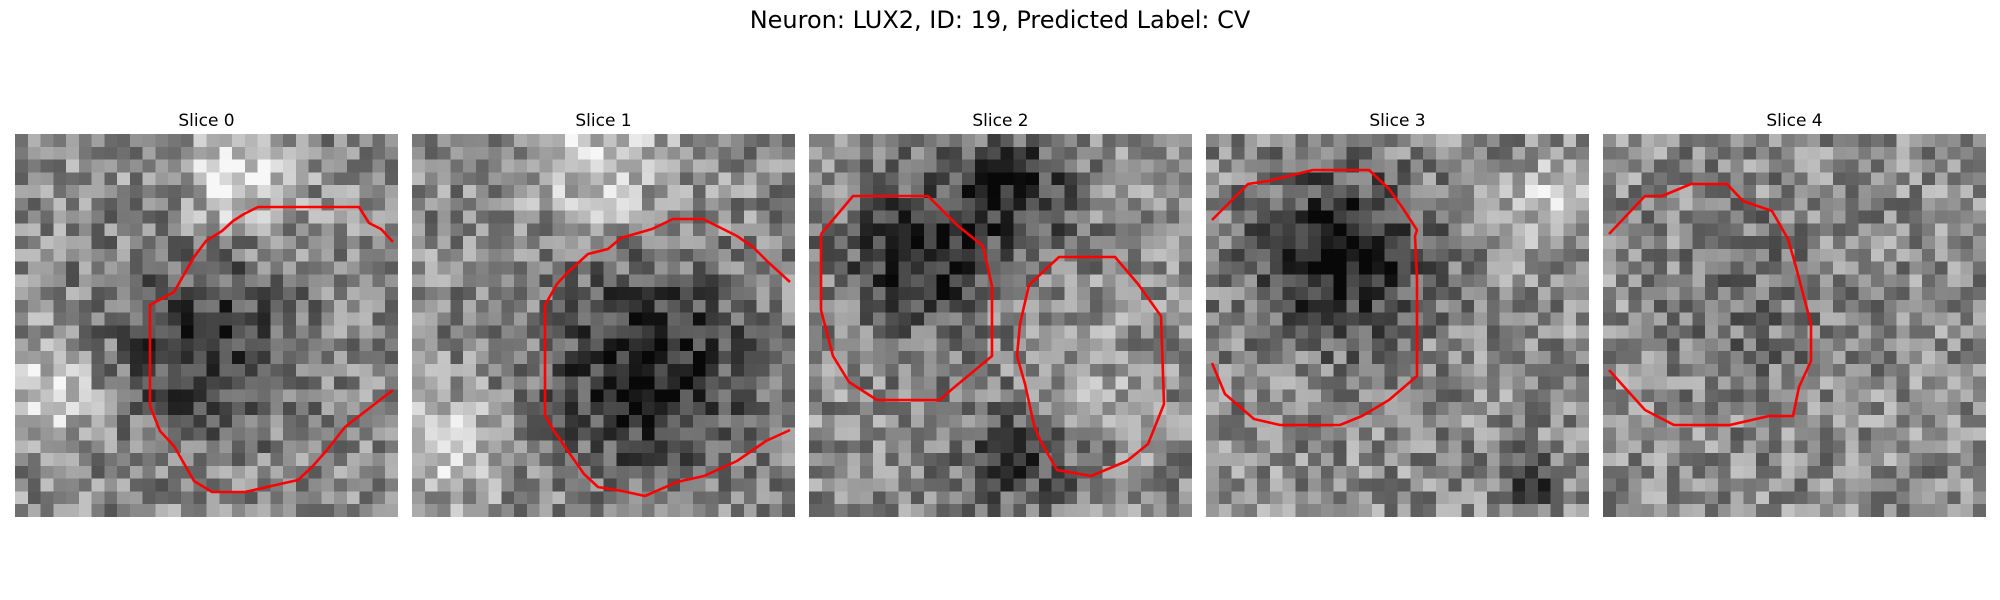 This screenshot has width=2000, height=600. Describe the element at coordinates (1397, 121) in the screenshot. I see `slice-title: Slice 3` at that location.